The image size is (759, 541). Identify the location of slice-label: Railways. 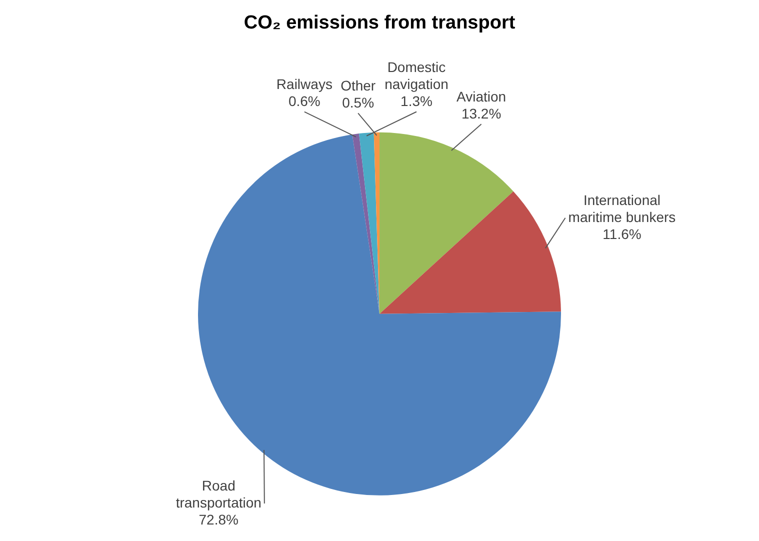
(304, 84).